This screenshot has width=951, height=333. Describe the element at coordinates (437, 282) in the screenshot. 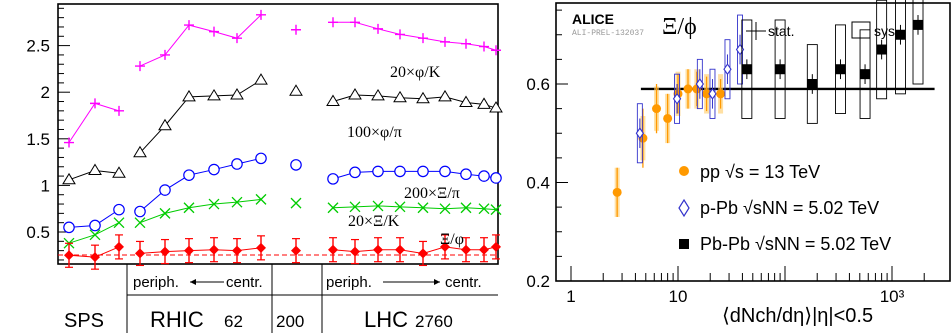

I see `lhc-arrow-head` at that location.